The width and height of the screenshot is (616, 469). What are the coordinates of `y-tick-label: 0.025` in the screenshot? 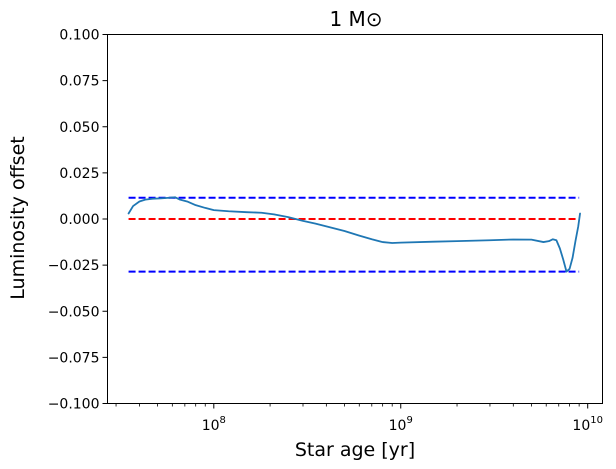 It's located at (79, 174).